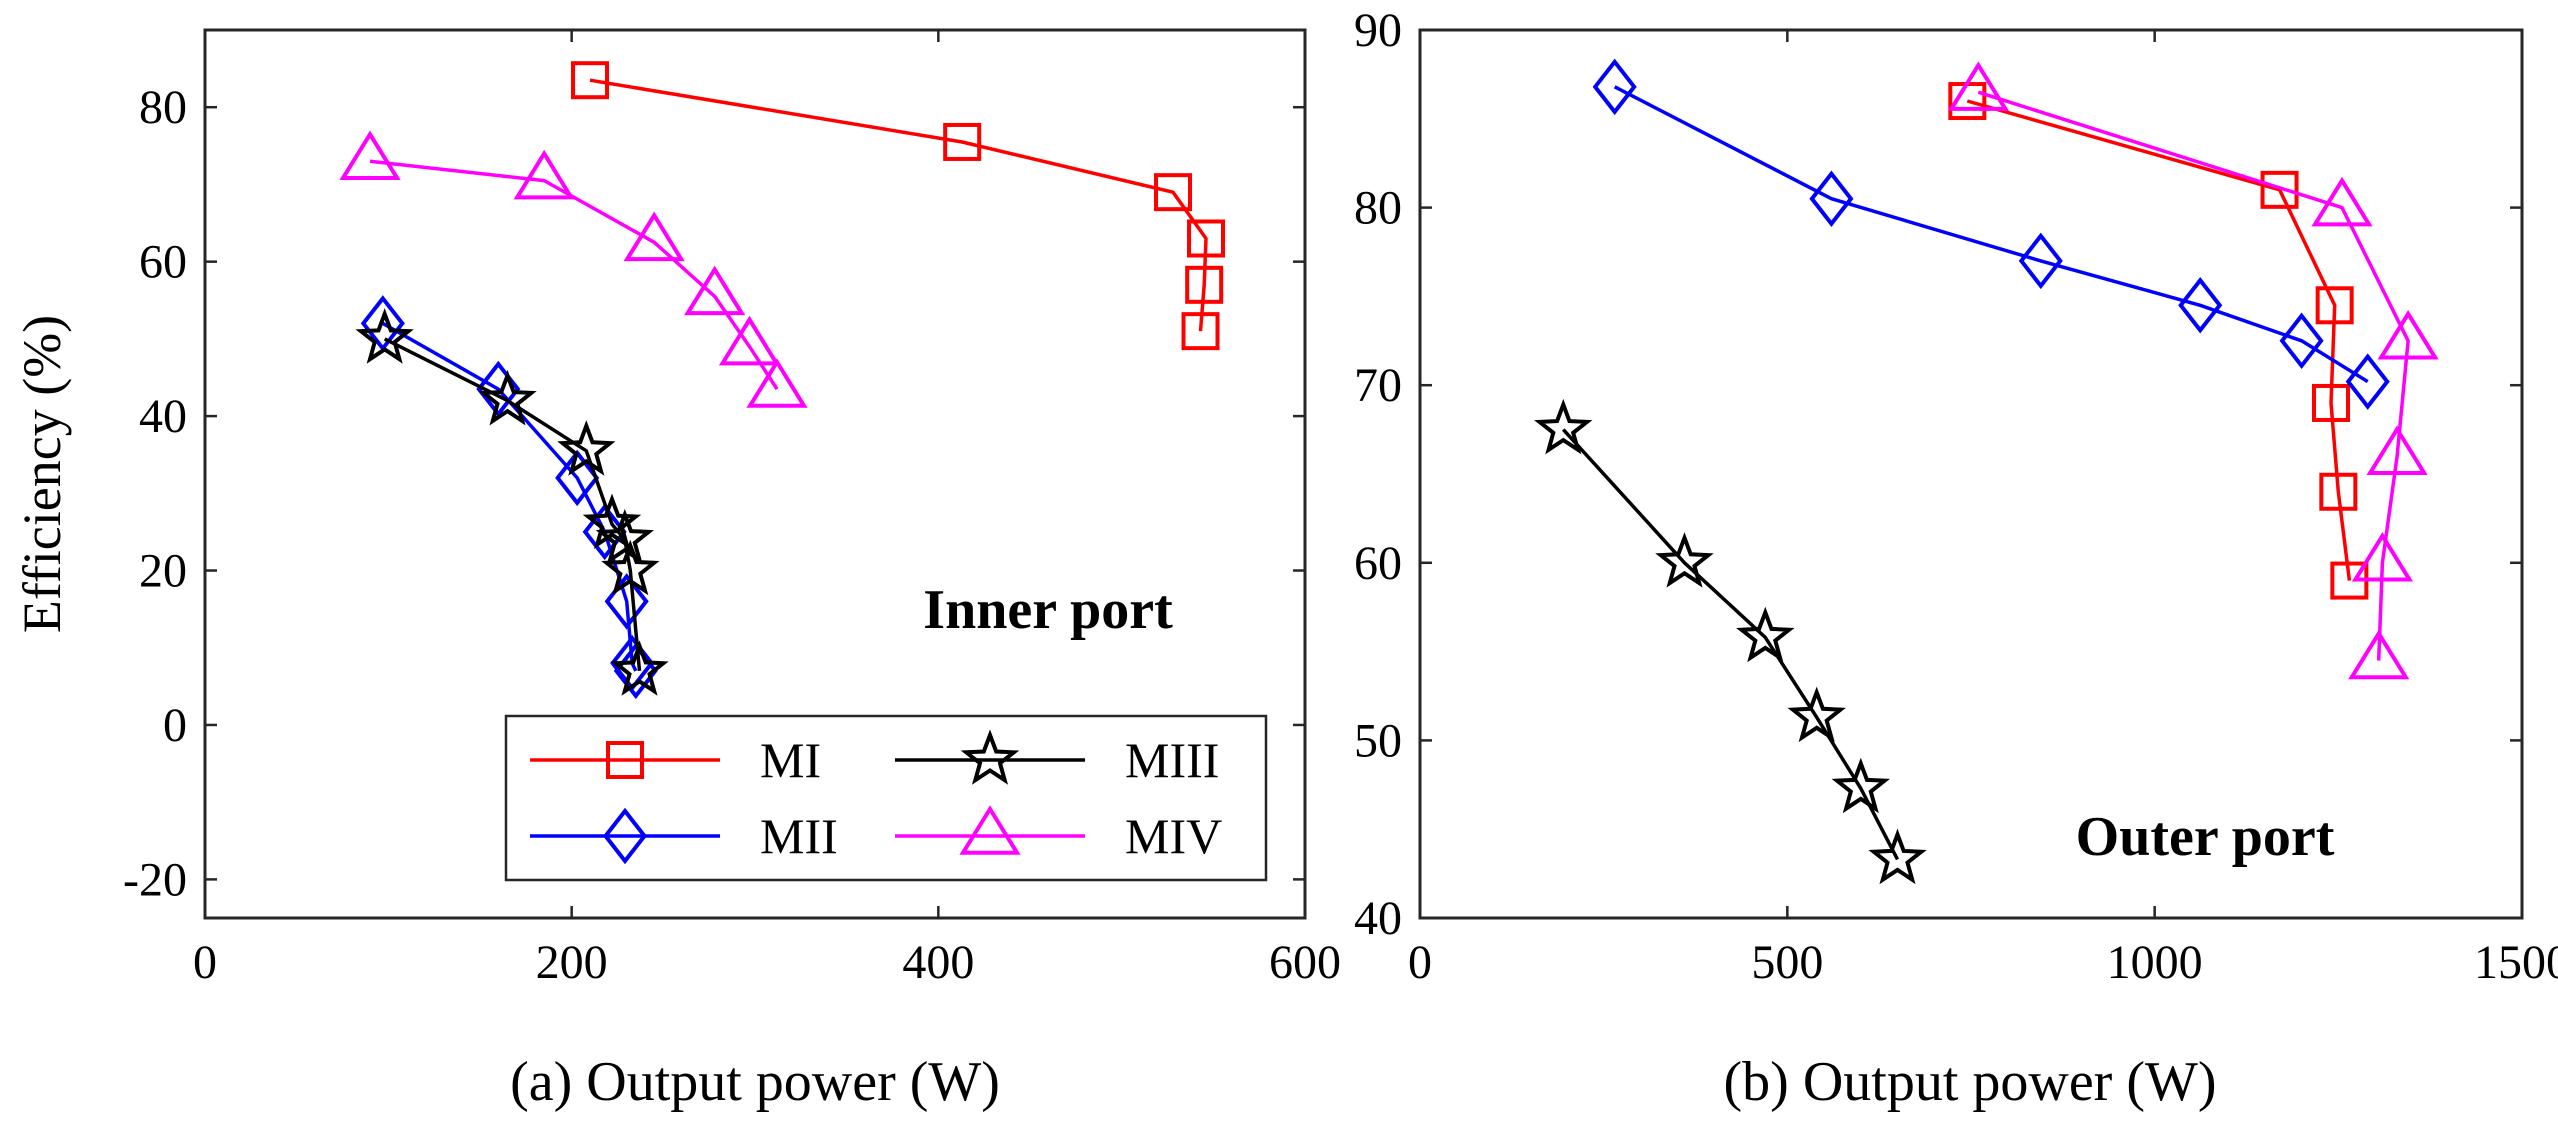  I want to click on panel-a-y-tick-label: 80, so click(163, 107).